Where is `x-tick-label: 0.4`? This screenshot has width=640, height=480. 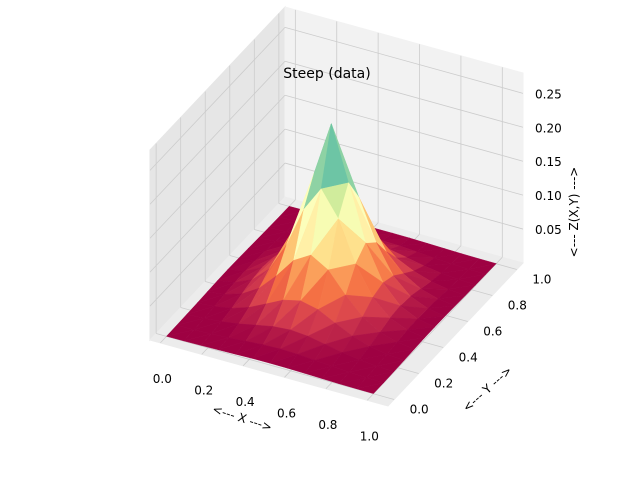
x-tick-label: 0.4 is located at coordinates (245, 402).